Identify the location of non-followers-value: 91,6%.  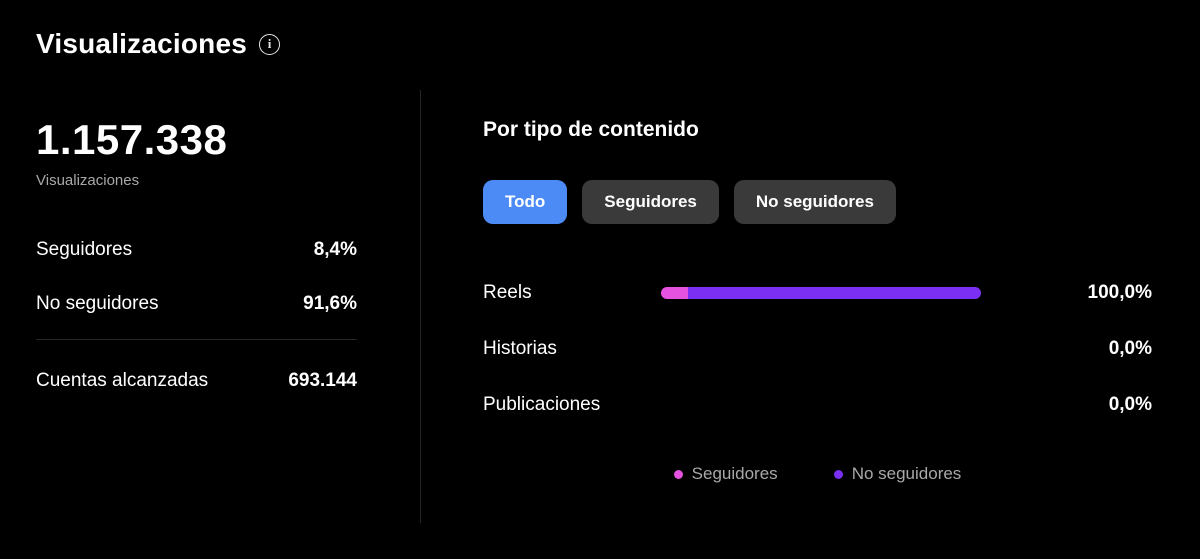
(330, 303).